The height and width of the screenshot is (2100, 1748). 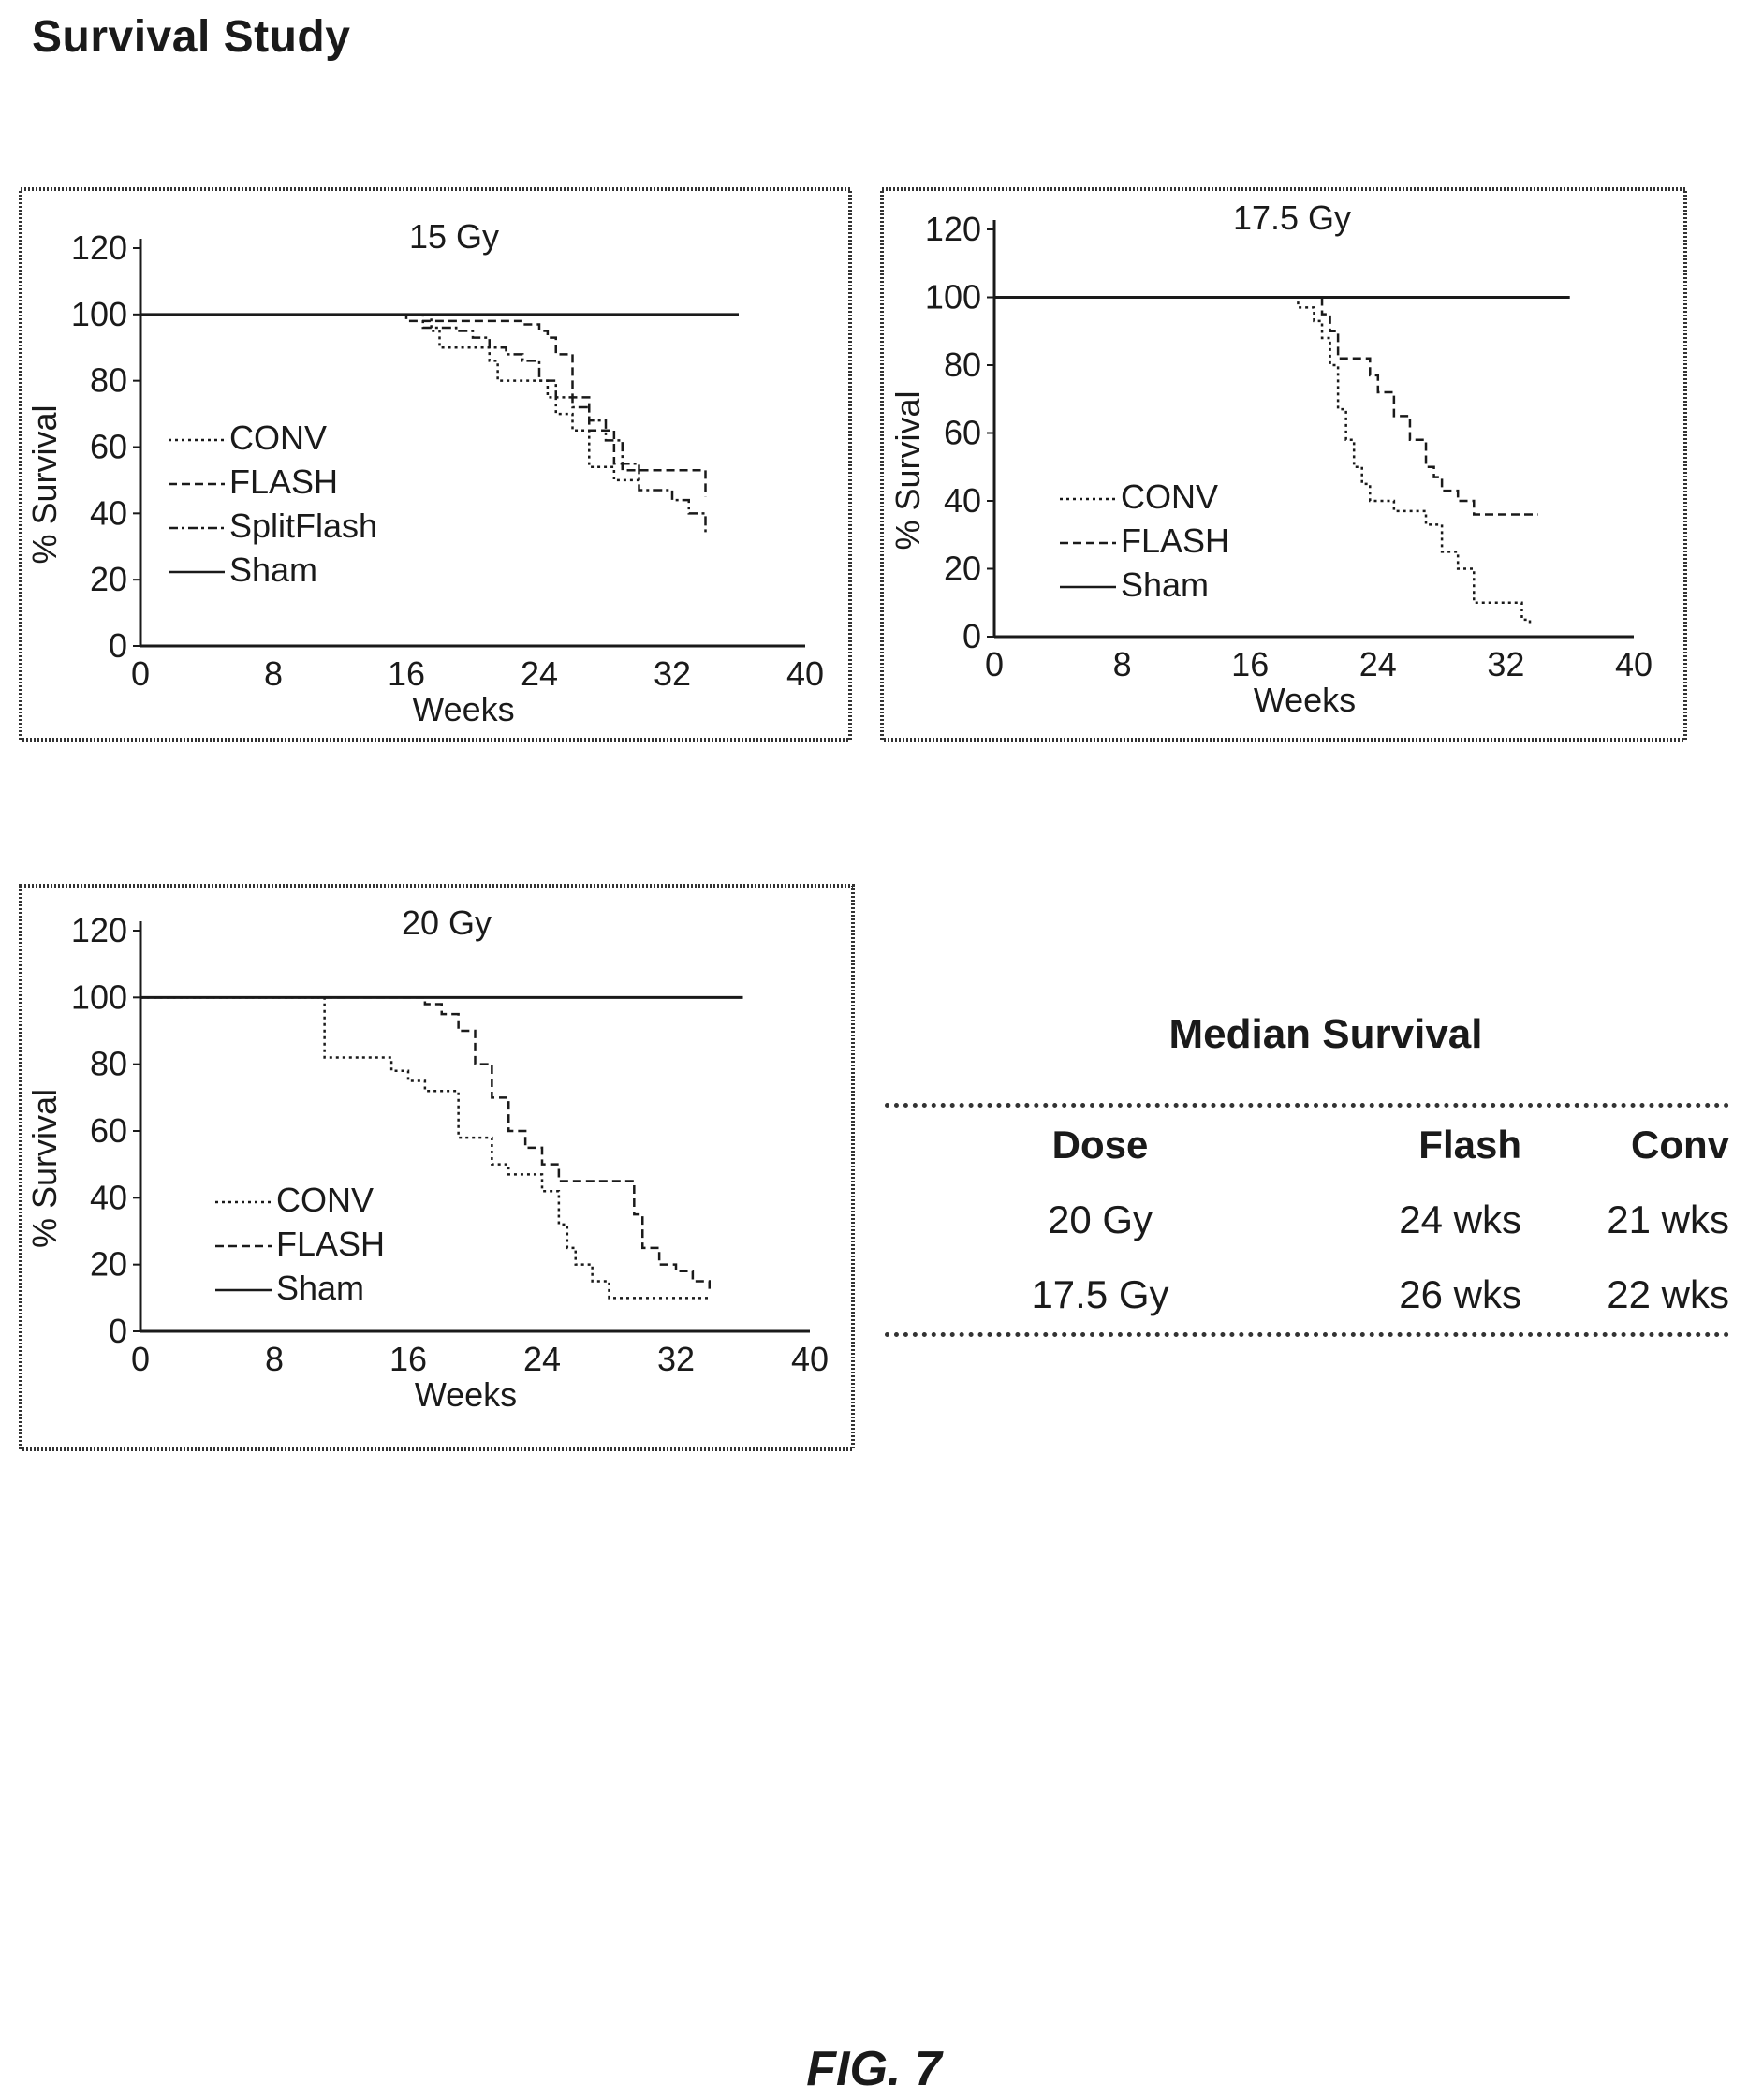 What do you see at coordinates (1680, 1145) in the screenshot?
I see `header-conv: Conv` at bounding box center [1680, 1145].